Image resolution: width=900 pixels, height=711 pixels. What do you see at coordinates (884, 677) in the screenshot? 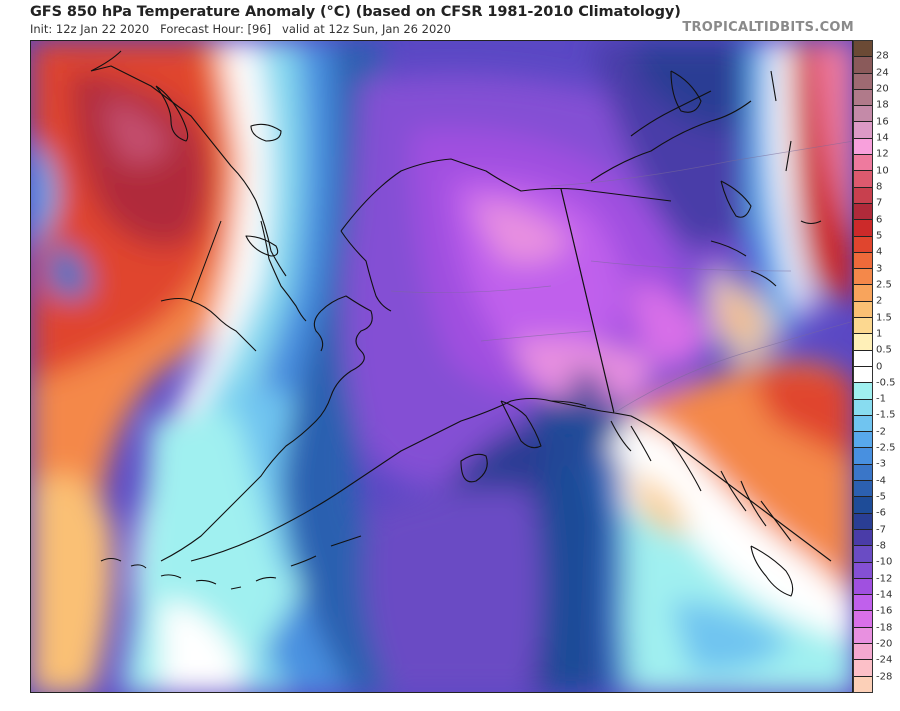
I see `colorbar-tick-label: -28` at bounding box center [884, 677].